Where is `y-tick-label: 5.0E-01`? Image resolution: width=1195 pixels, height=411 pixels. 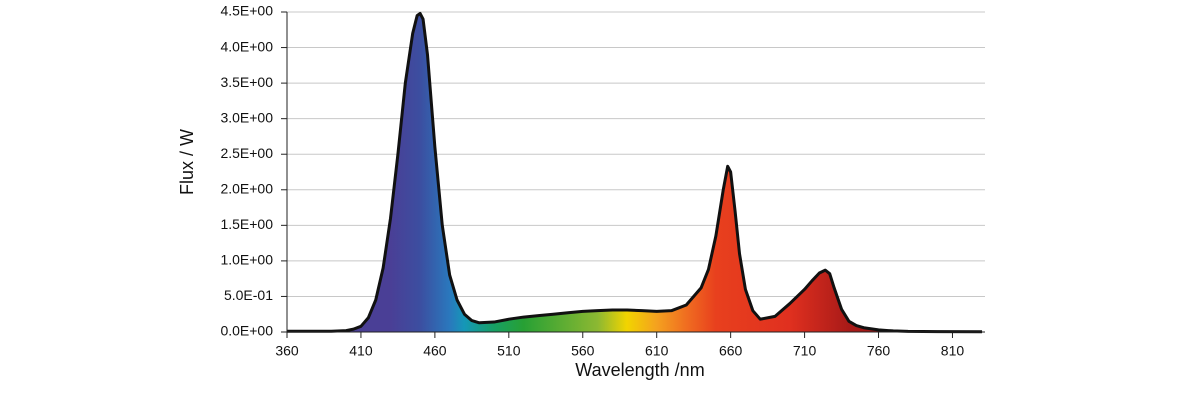
y-tick-label: 5.0E-01 is located at coordinates (248, 295).